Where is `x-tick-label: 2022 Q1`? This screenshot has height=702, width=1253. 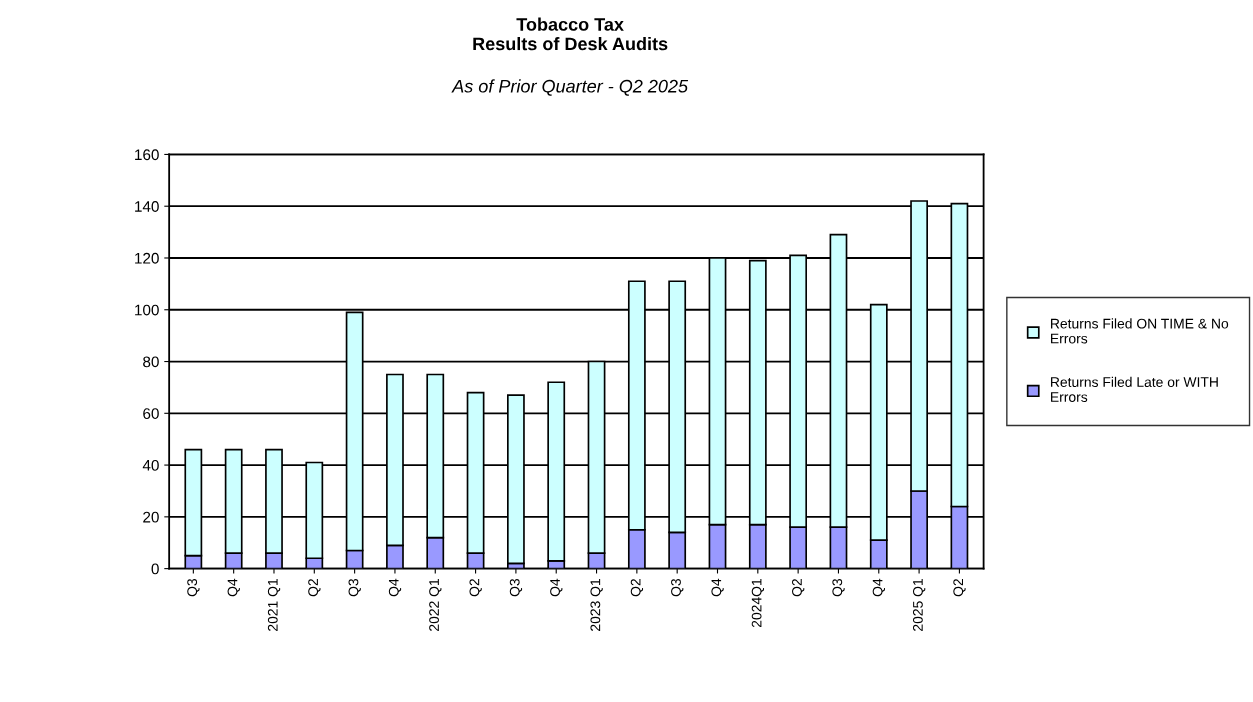 x-tick-label: 2022 Q1 is located at coordinates (435, 605).